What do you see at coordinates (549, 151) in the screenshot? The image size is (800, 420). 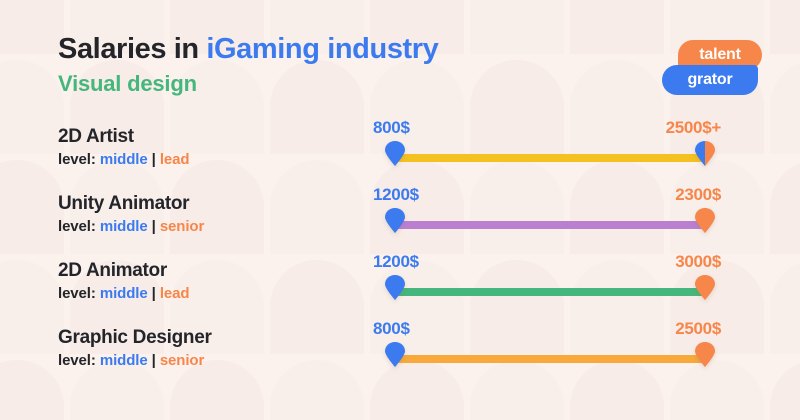 I see `salary-range-chart: 800$ 2500$+` at bounding box center [549, 151].